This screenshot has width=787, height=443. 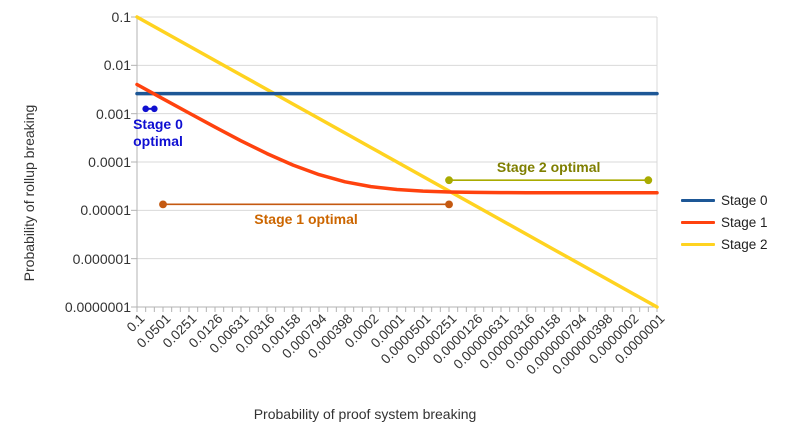 What do you see at coordinates (548, 167) in the screenshot?
I see `annotation-stage-2-optimal: Stage 2 optimal` at bounding box center [548, 167].